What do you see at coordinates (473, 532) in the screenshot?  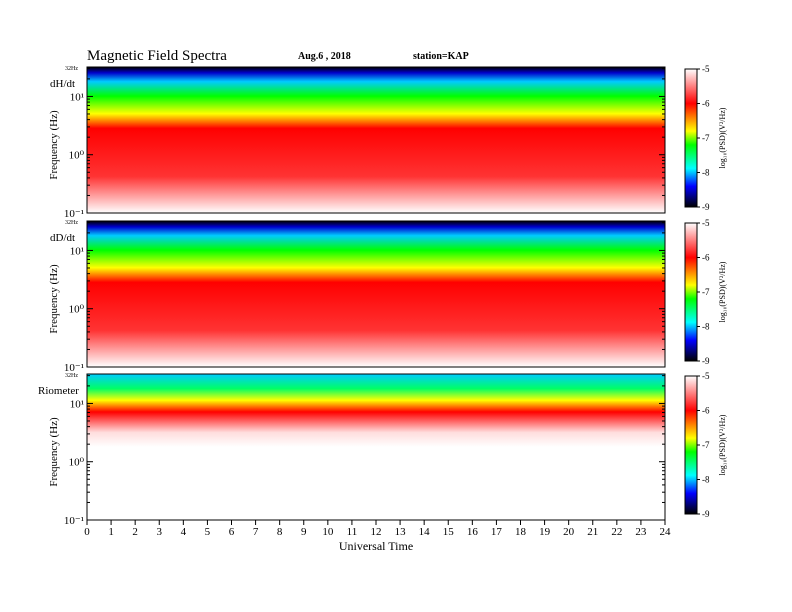 I see `x-tick-label: 16` at bounding box center [473, 532].